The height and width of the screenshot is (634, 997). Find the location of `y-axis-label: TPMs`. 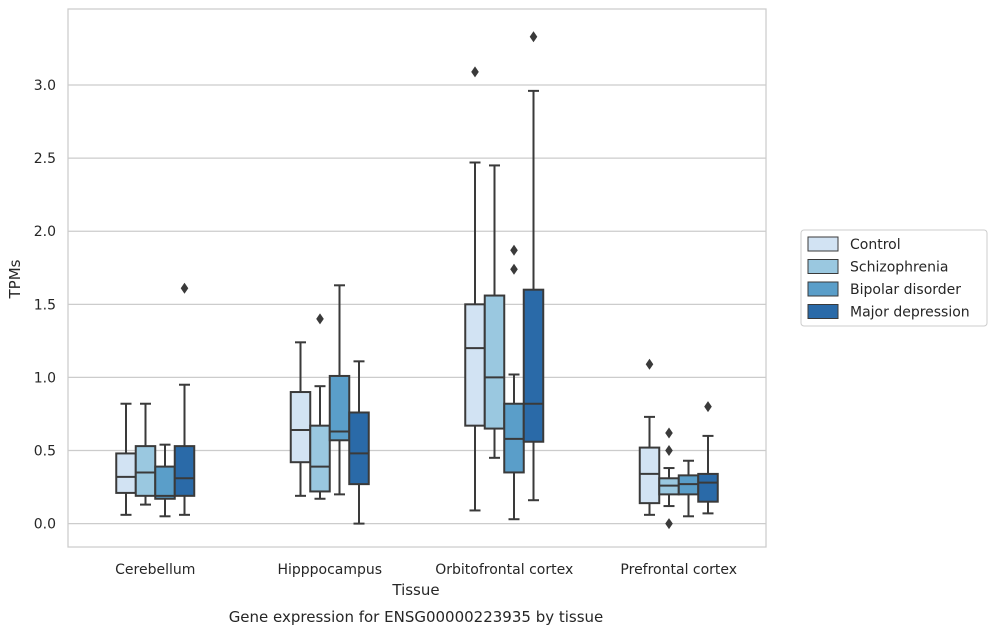

y-axis-label: TPMs is located at coordinates (15, 279).